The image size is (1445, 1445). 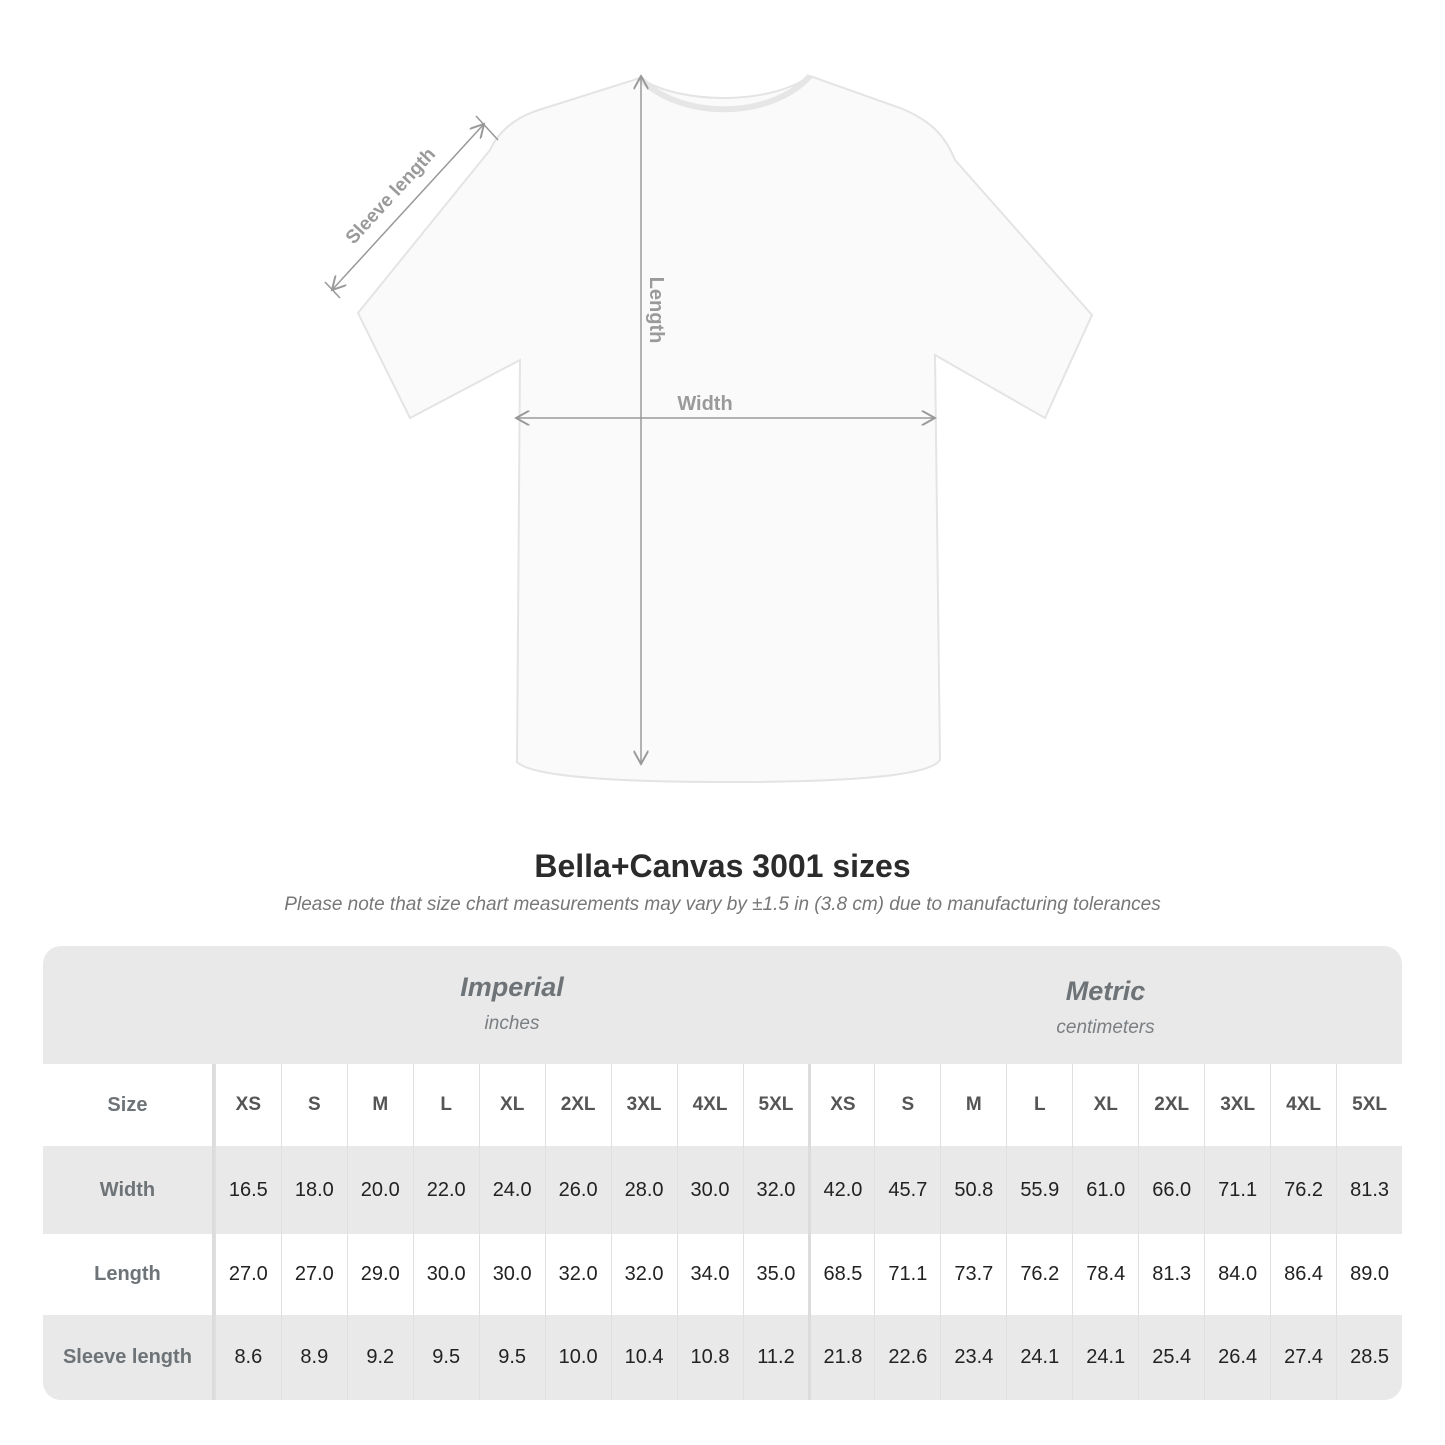 What do you see at coordinates (379, 1357) in the screenshot?
I see `table-cell: 9.2` at bounding box center [379, 1357].